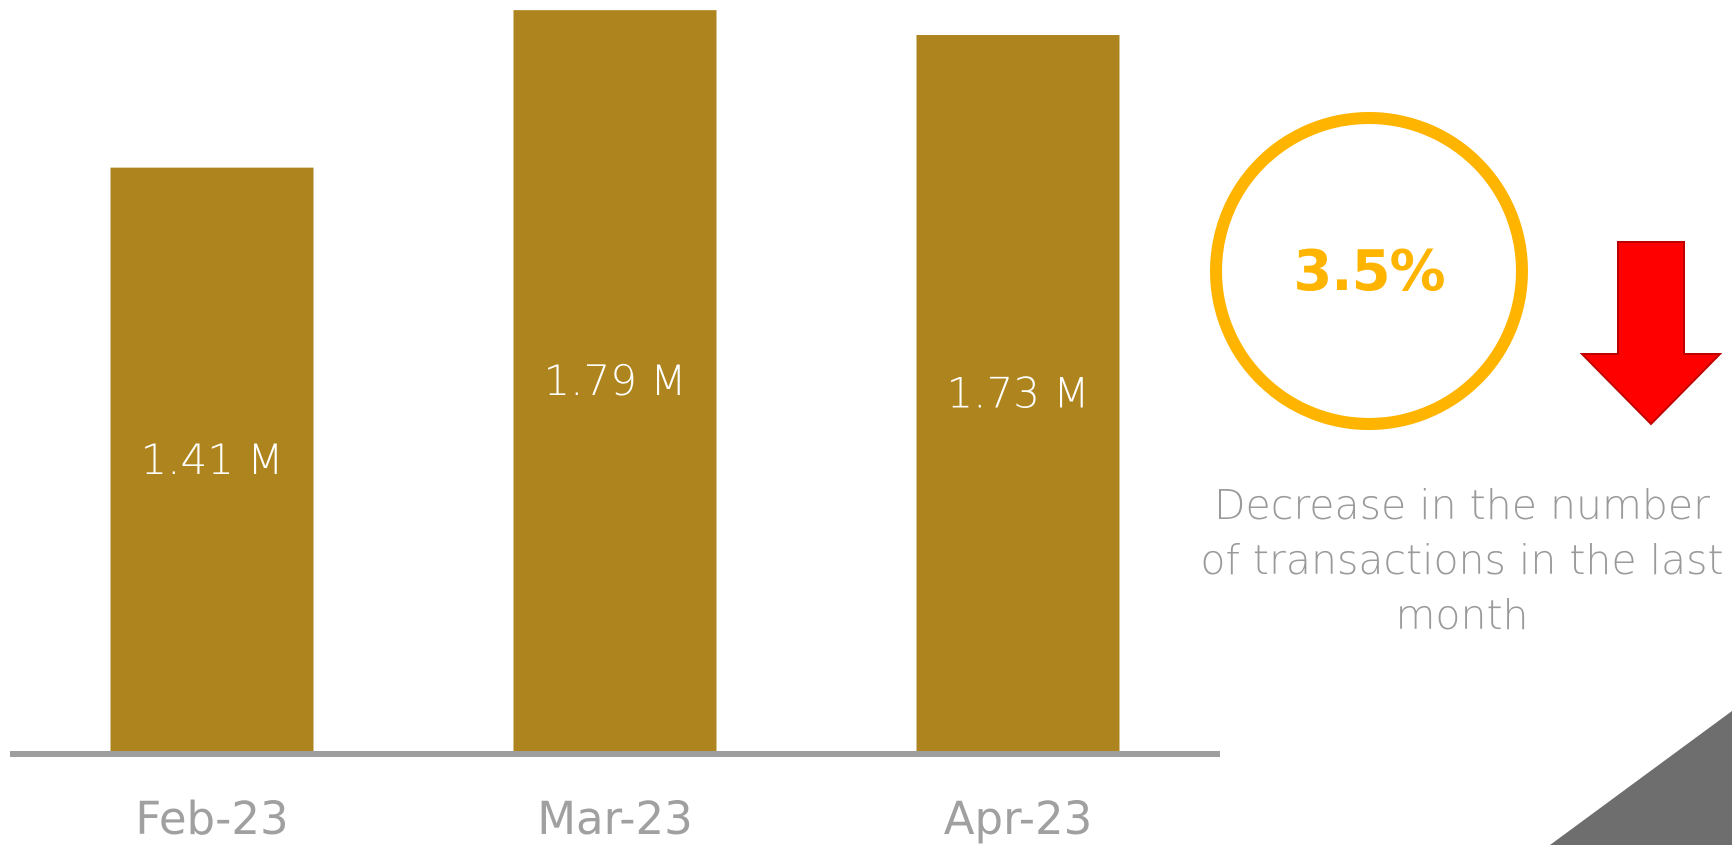 This screenshot has width=1732, height=845. What do you see at coordinates (211, 818) in the screenshot?
I see `x-tick-label: Feb-23` at bounding box center [211, 818].